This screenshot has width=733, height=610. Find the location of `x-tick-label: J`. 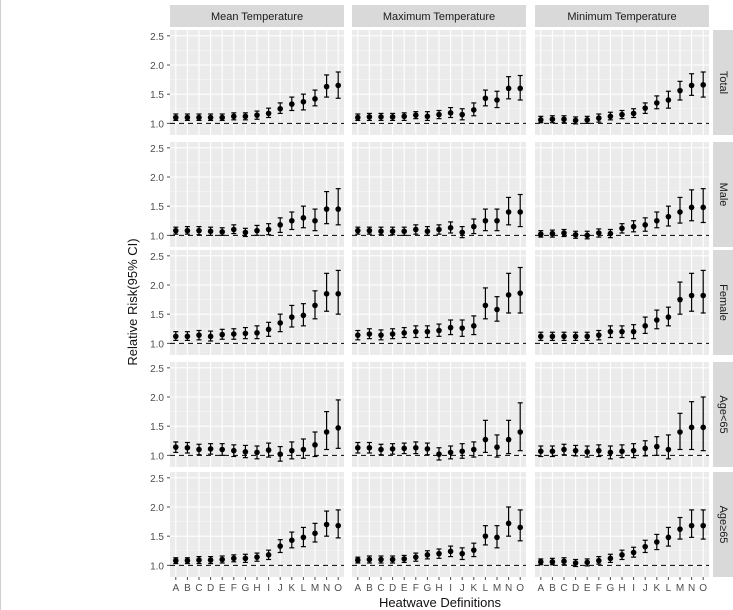

x-tick-label: J is located at coordinates (462, 588).